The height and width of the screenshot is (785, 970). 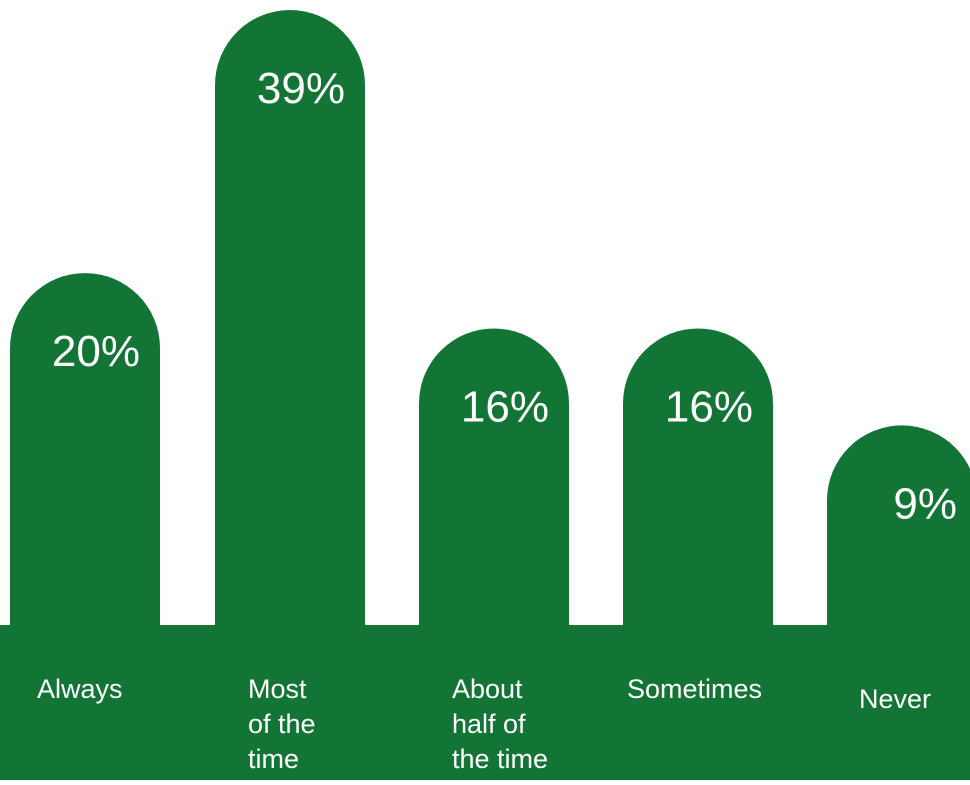 I want to click on tick-label-line: Most, so click(x=277, y=689).